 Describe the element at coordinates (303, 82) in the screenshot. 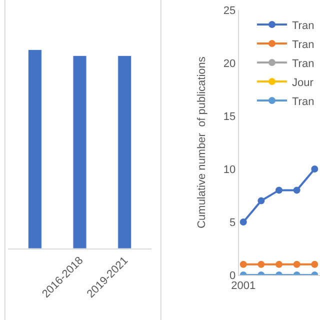

I see `legend-label: Jour` at that location.